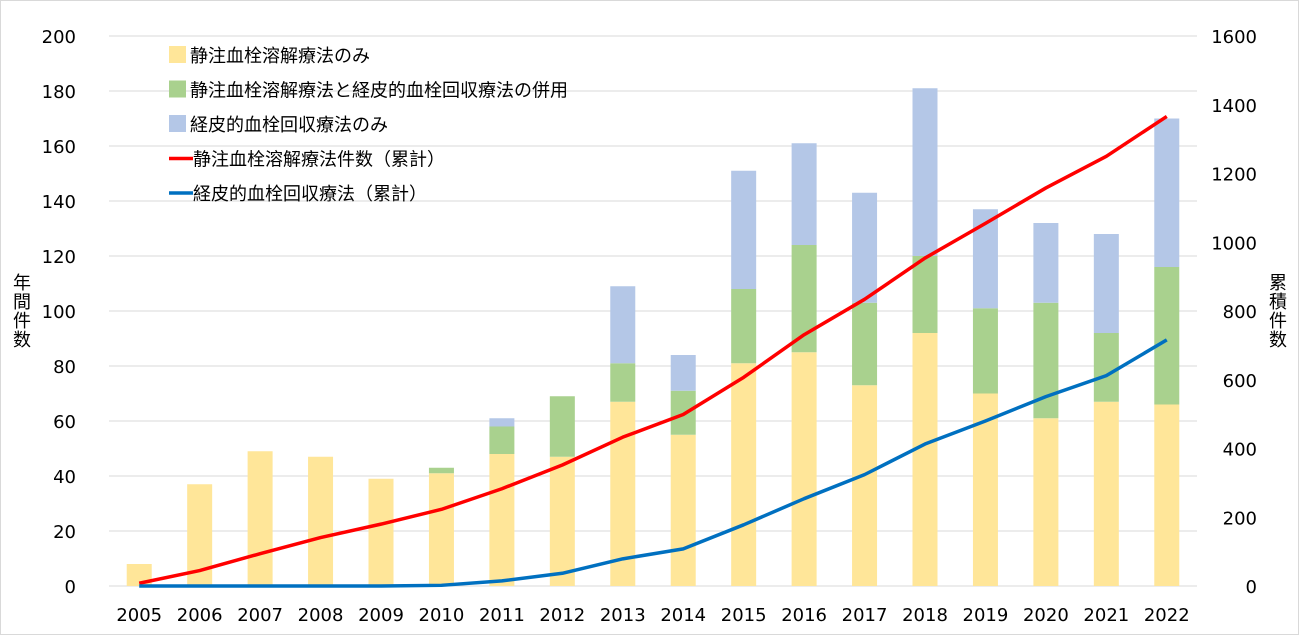 This screenshot has height=636, width=1299. What do you see at coordinates (59, 37) in the screenshot?
I see `y-tick-label: 200` at bounding box center [59, 37].